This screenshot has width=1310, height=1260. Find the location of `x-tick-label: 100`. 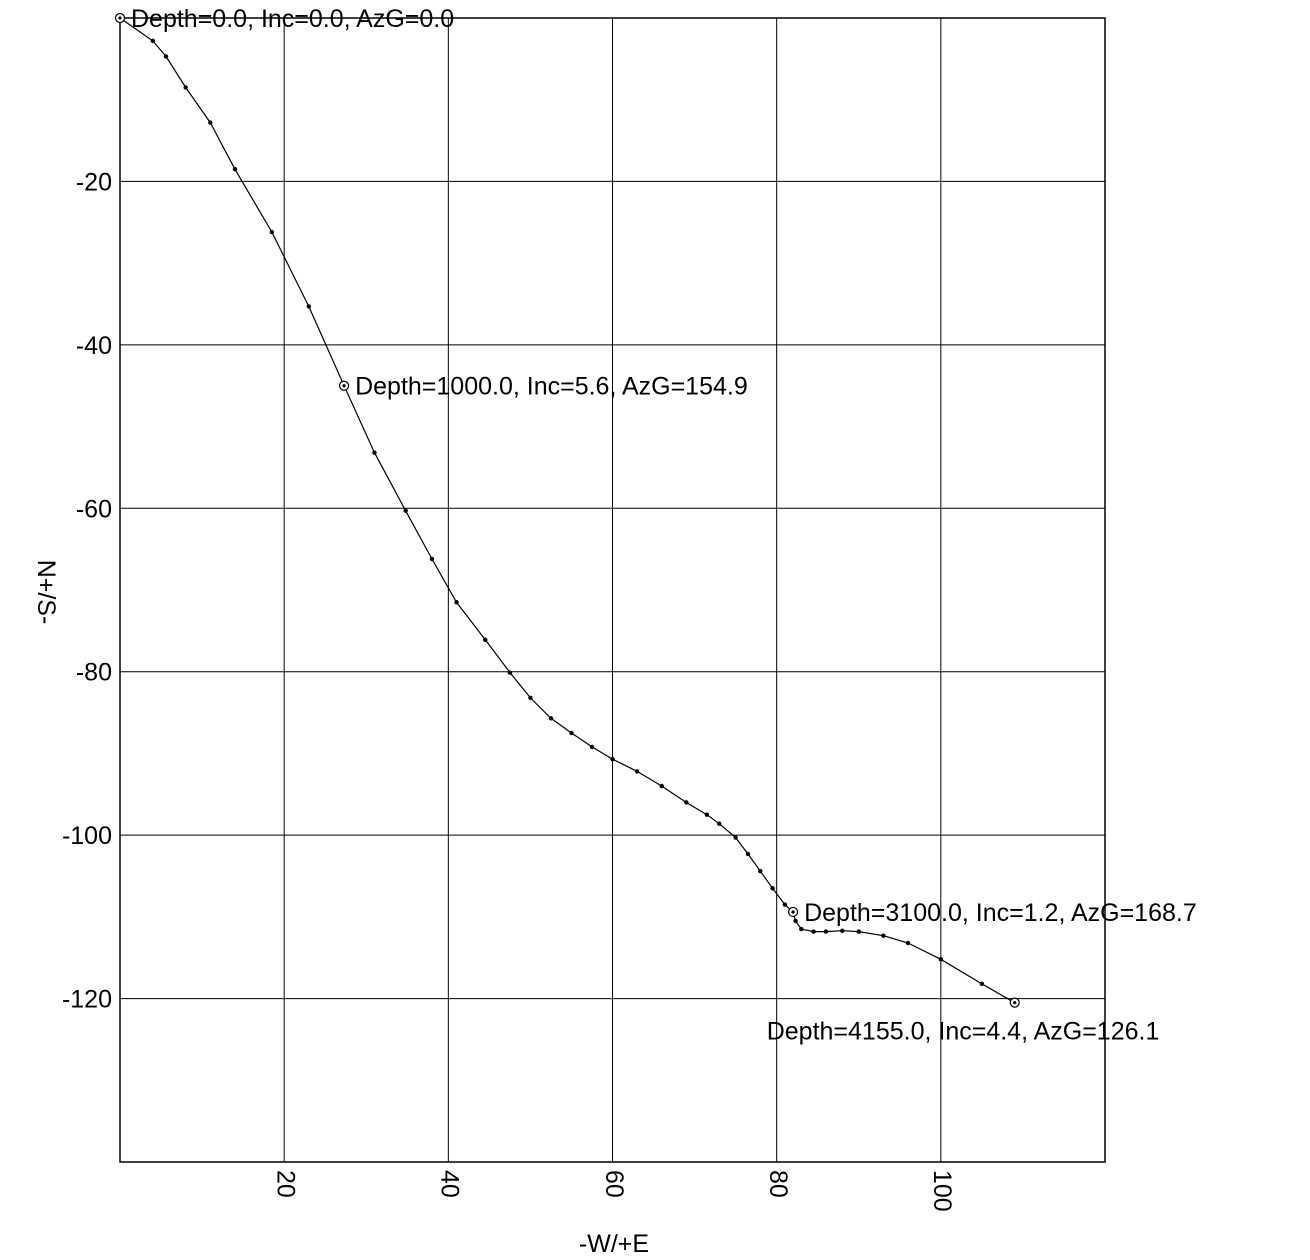

x-tick-label: 100 is located at coordinates (942, 1191).